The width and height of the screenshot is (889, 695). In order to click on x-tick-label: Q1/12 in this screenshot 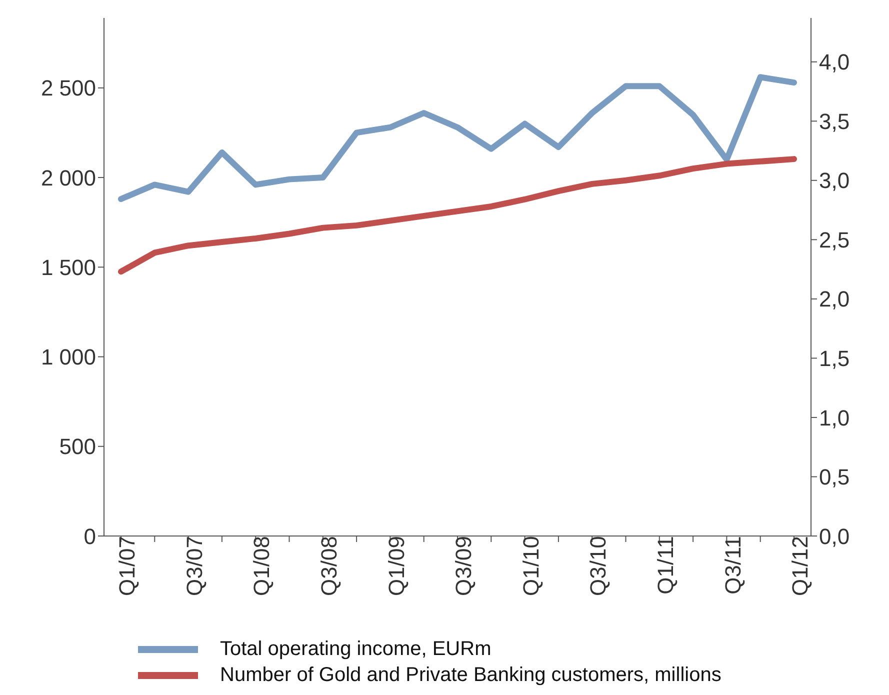, I will do `click(800, 566)`.